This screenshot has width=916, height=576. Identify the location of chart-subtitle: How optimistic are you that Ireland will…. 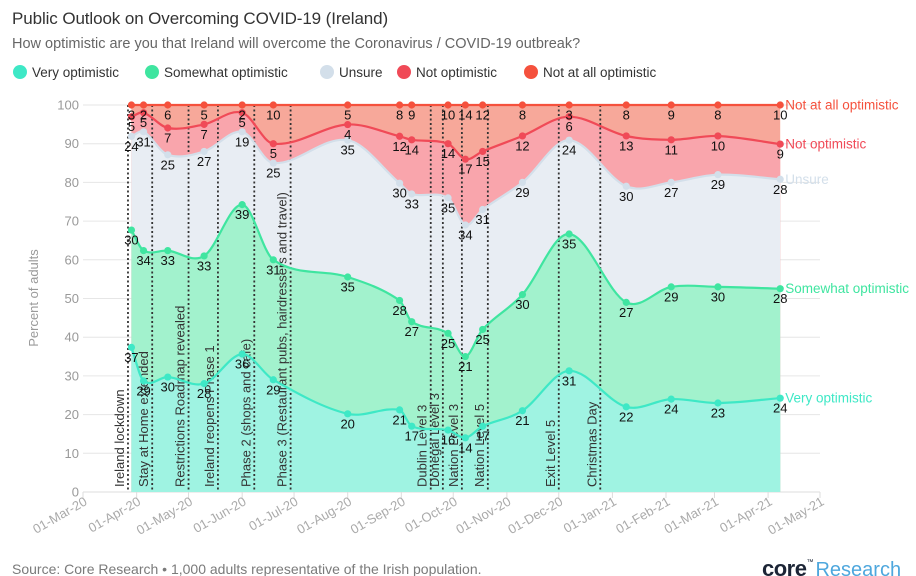
(296, 44).